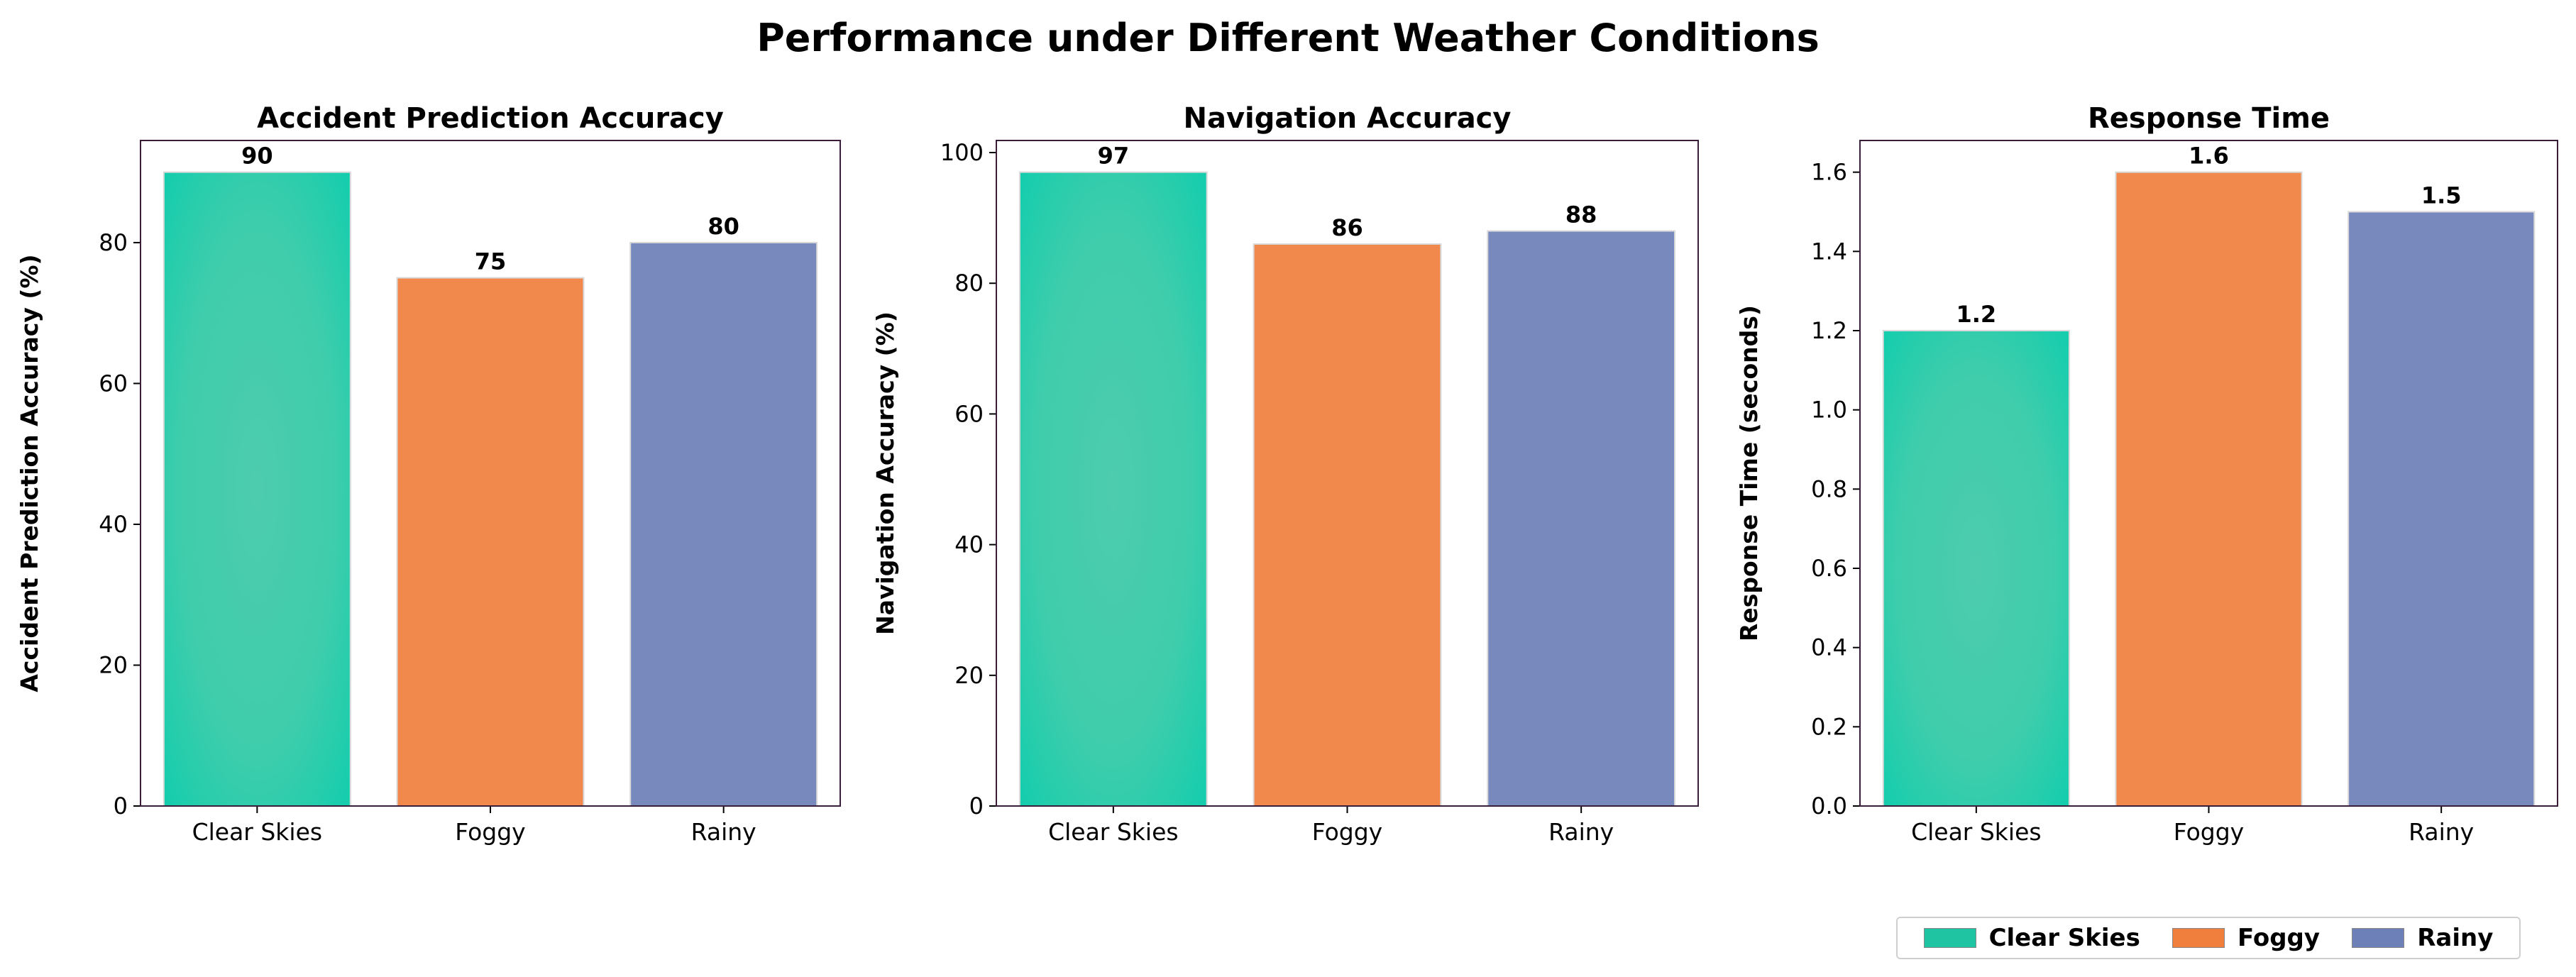 The height and width of the screenshot is (977, 2576). What do you see at coordinates (2209, 489) in the screenshot?
I see `panel-3-bar-foggy` at bounding box center [2209, 489].